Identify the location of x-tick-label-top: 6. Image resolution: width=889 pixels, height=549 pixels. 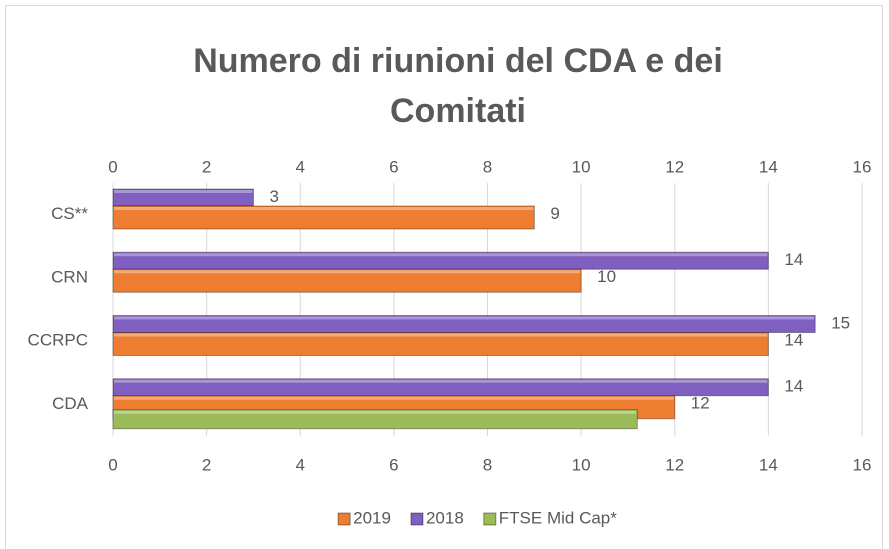
(393, 166).